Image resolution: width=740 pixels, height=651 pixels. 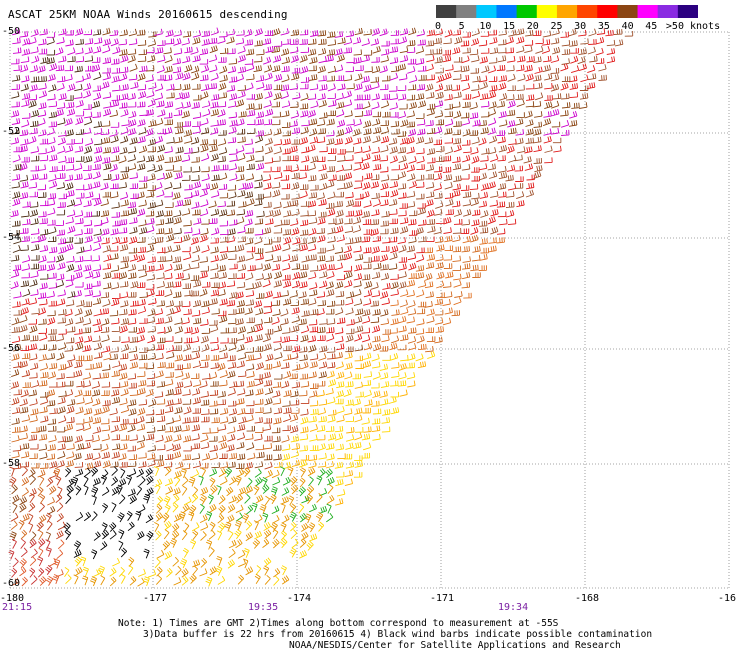 What do you see at coordinates (11, 31) in the screenshot?
I see `lat-label: -50` at bounding box center [11, 31].